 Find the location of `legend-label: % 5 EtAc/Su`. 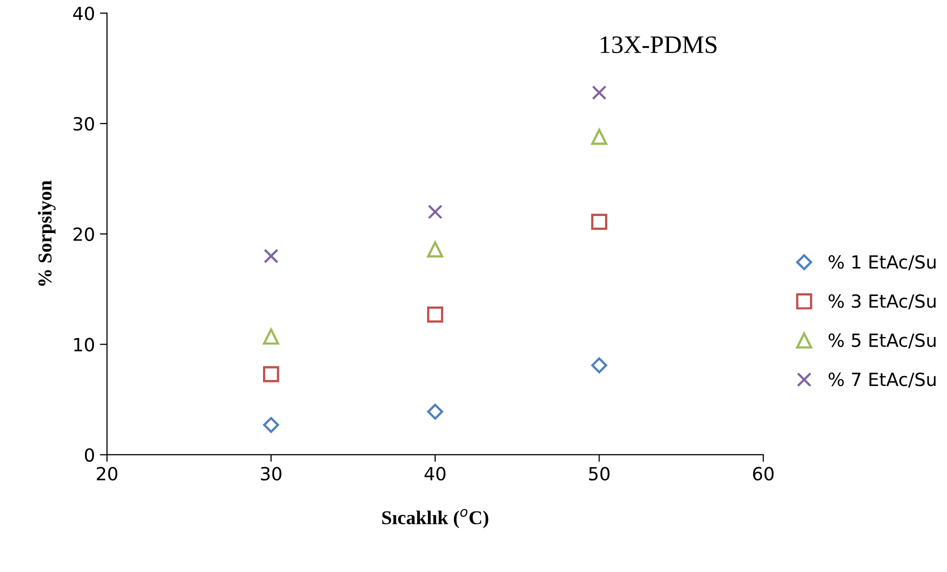

legend-label: % 5 EtAc/Su is located at coordinates (882, 340).